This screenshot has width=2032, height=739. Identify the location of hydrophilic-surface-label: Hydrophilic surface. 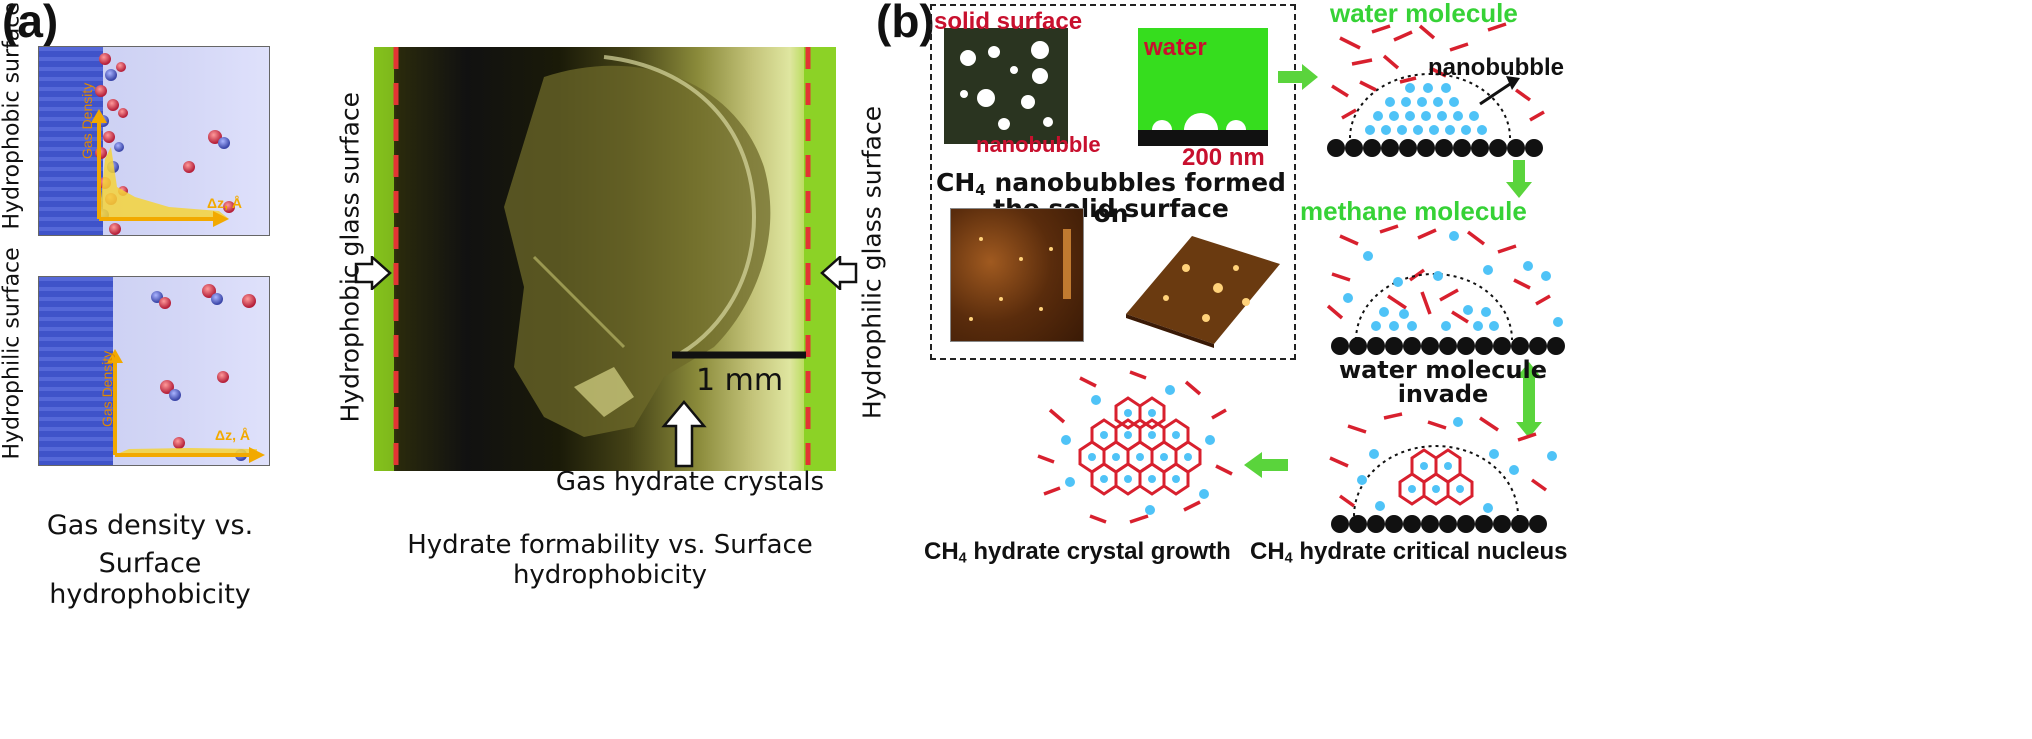
(12, 353).